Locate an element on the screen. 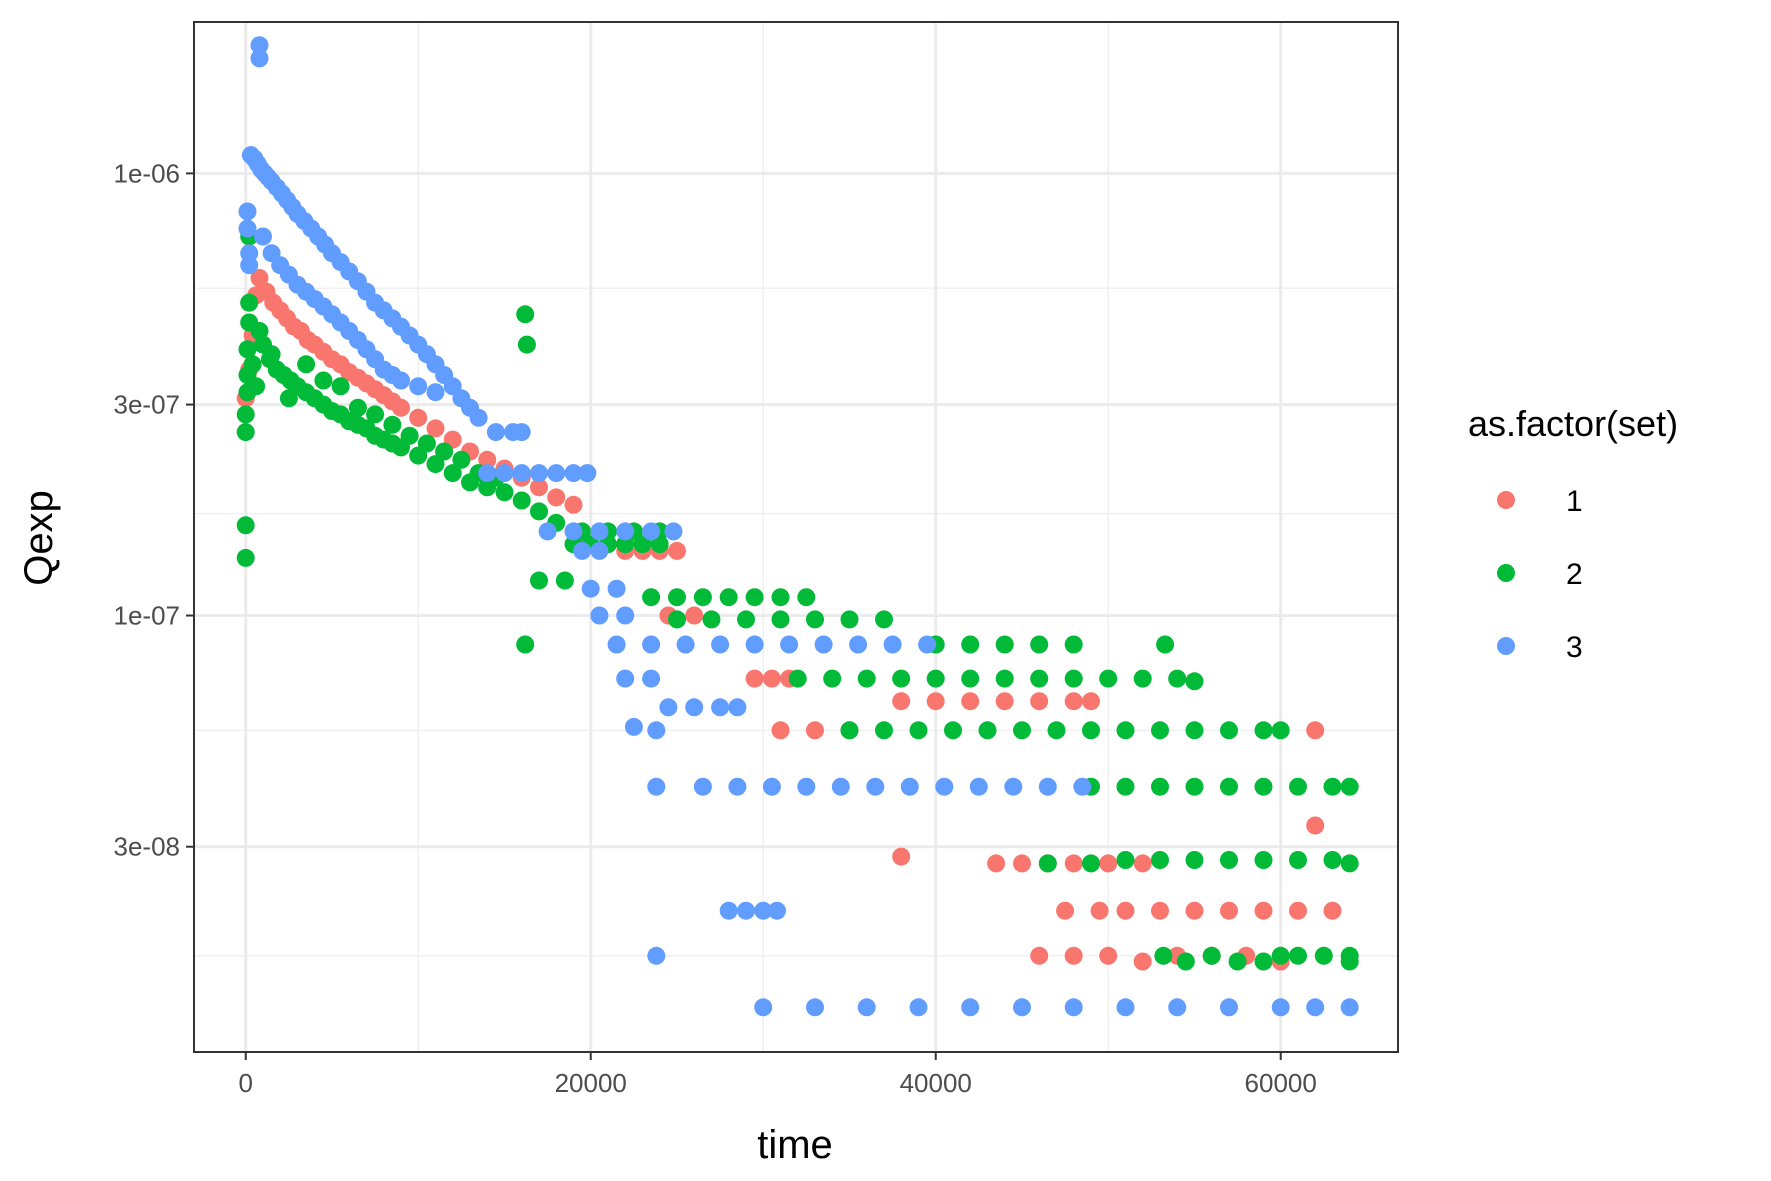 The height and width of the screenshot is (1181, 1771). x-tick-label: 20000 is located at coordinates (591, 1083).